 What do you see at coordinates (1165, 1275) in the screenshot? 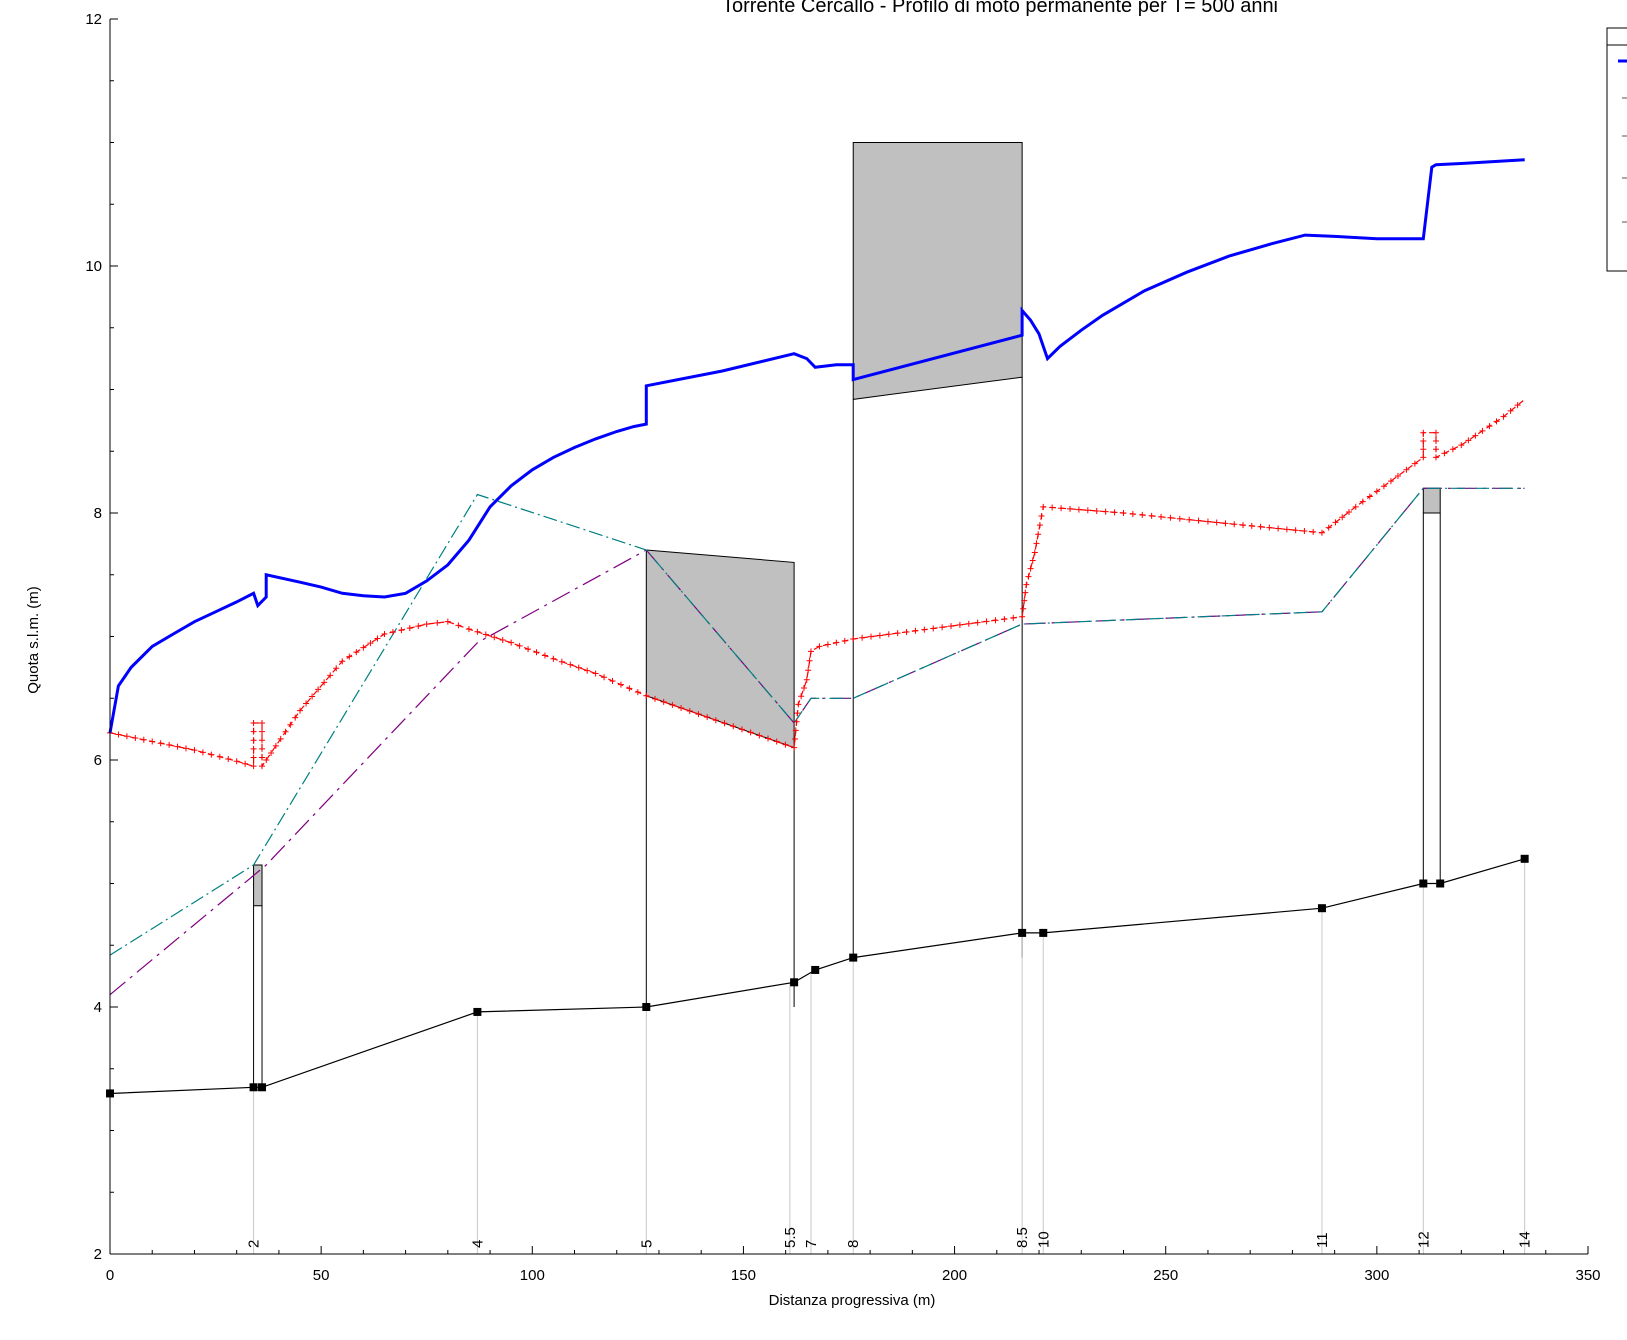
I see `x-tick-label: 250` at bounding box center [1165, 1275].